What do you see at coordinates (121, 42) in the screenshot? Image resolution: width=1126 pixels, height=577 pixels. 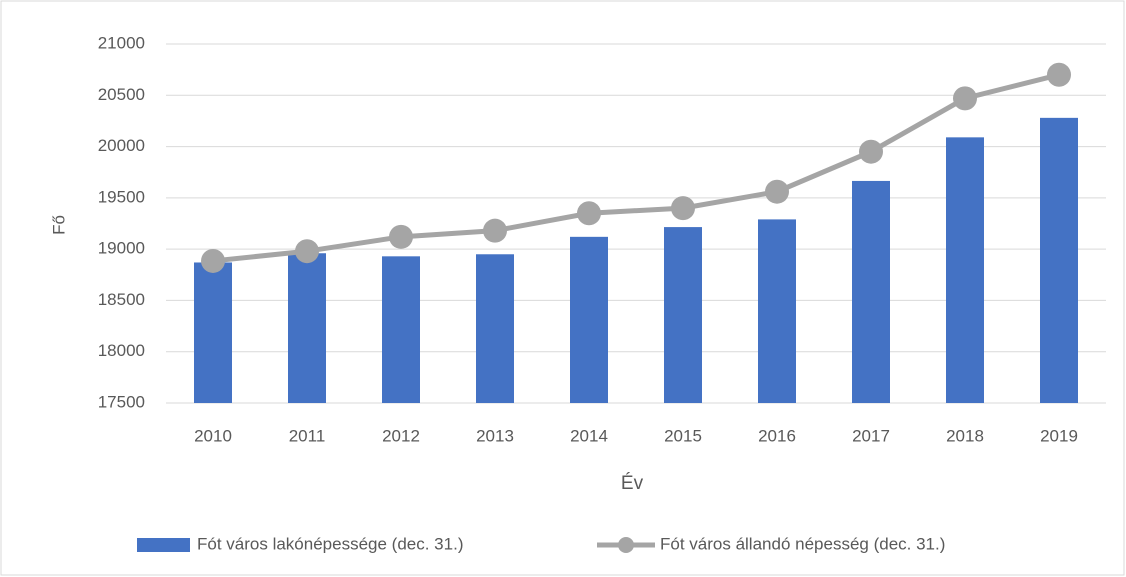 I see `y-tick-label: 21000` at bounding box center [121, 42].